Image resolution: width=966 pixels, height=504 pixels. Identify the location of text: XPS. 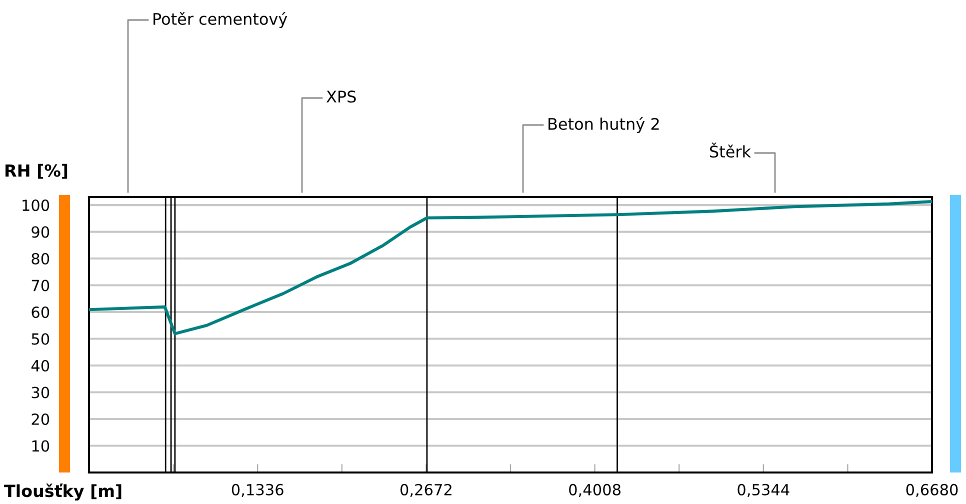
(341, 96).